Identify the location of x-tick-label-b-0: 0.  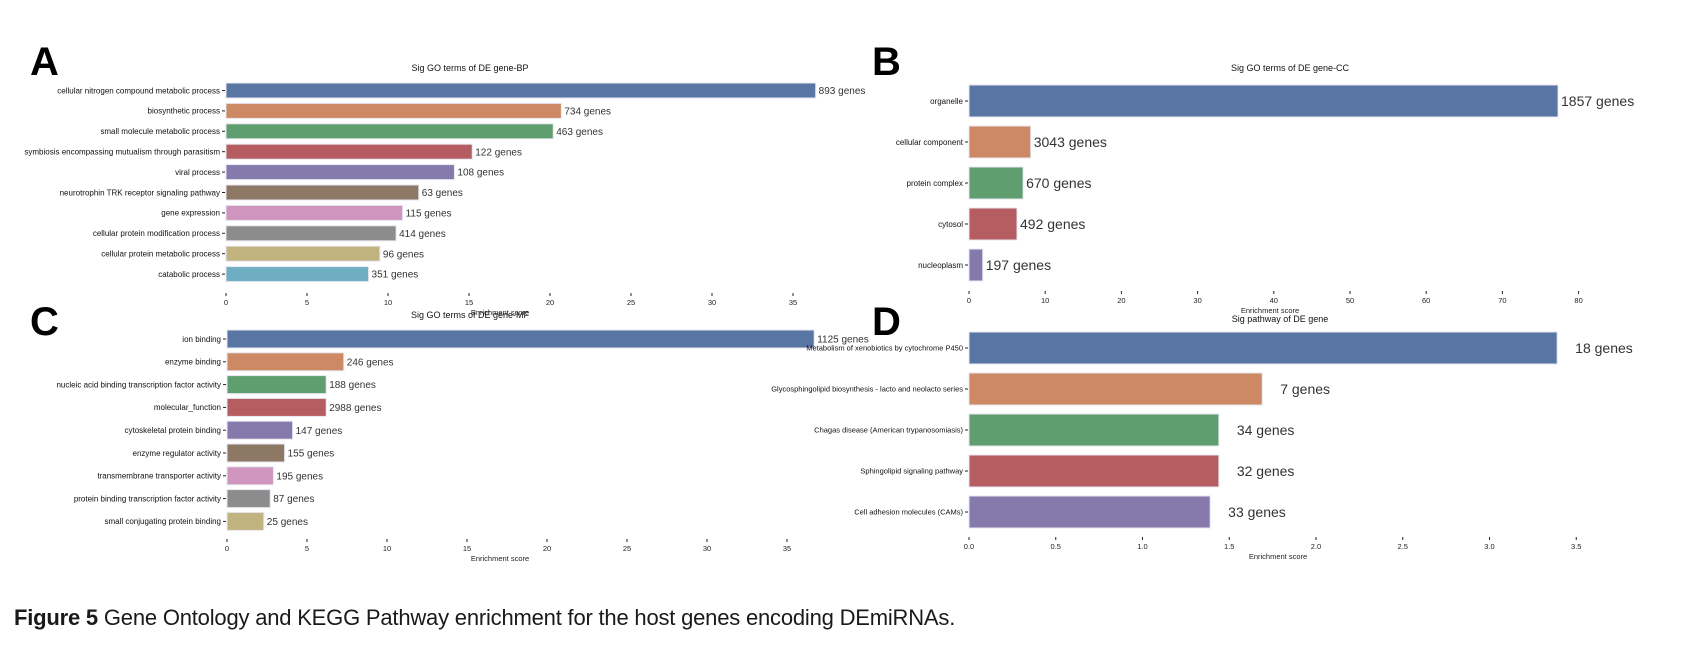
(969, 300).